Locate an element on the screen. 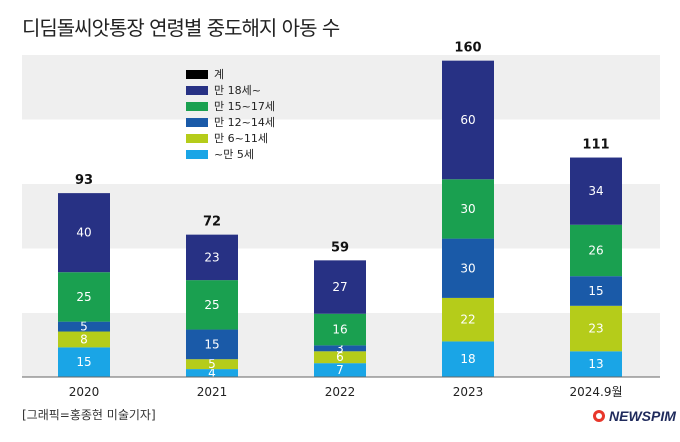 The height and width of the screenshot is (442, 680). bar-value-label: 27 is located at coordinates (339, 287).